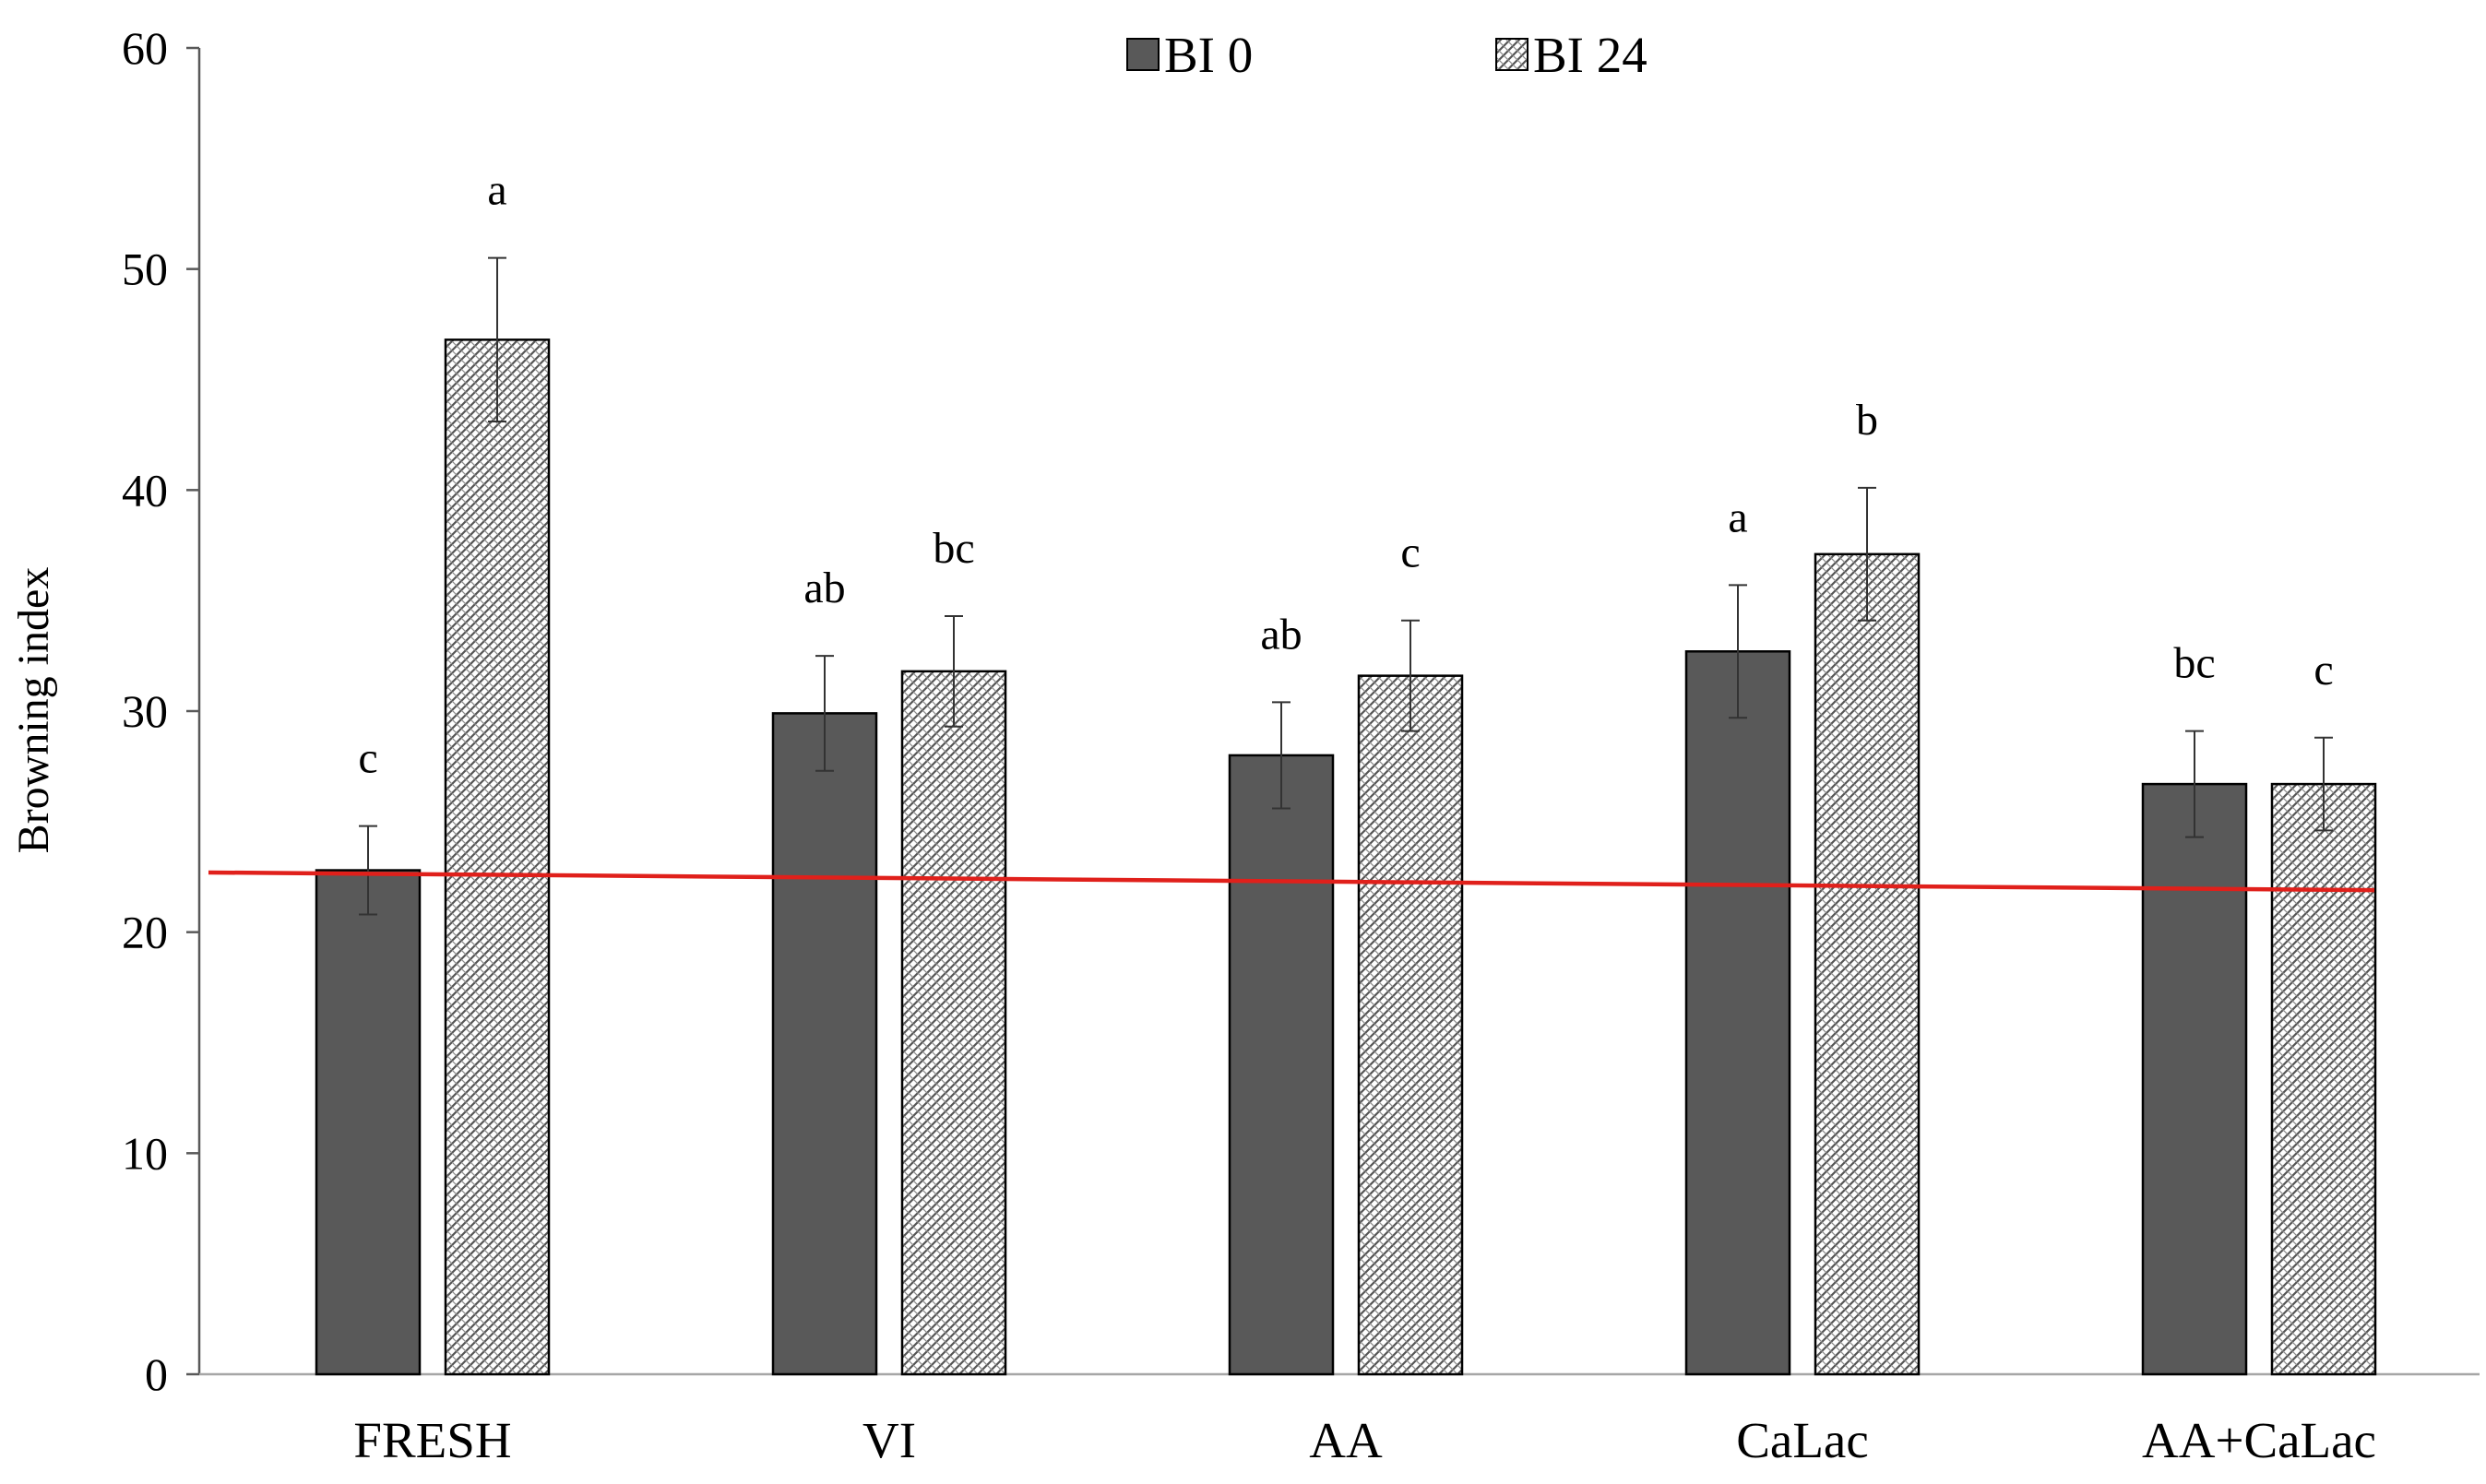 This screenshot has height=1484, width=2486. Describe the element at coordinates (432, 1440) in the screenshot. I see `x-tick-label: FRESH` at that location.